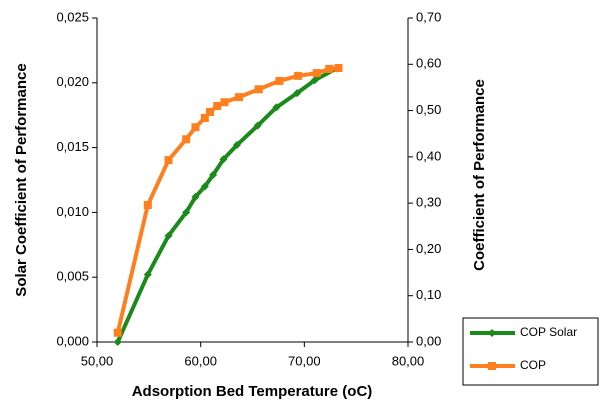 Image resolution: width=608 pixels, height=408 pixels. Describe the element at coordinates (533, 365) in the screenshot. I see `legend-label: COP` at that location.